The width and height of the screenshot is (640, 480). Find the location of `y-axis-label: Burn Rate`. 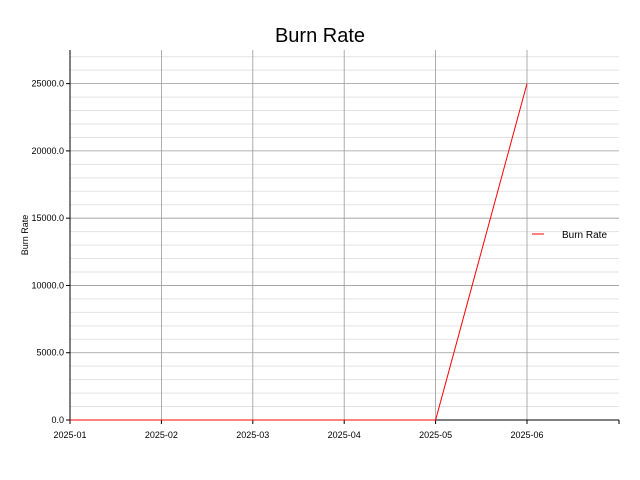

y-axis-label: Burn Rate is located at coordinates (25, 235).